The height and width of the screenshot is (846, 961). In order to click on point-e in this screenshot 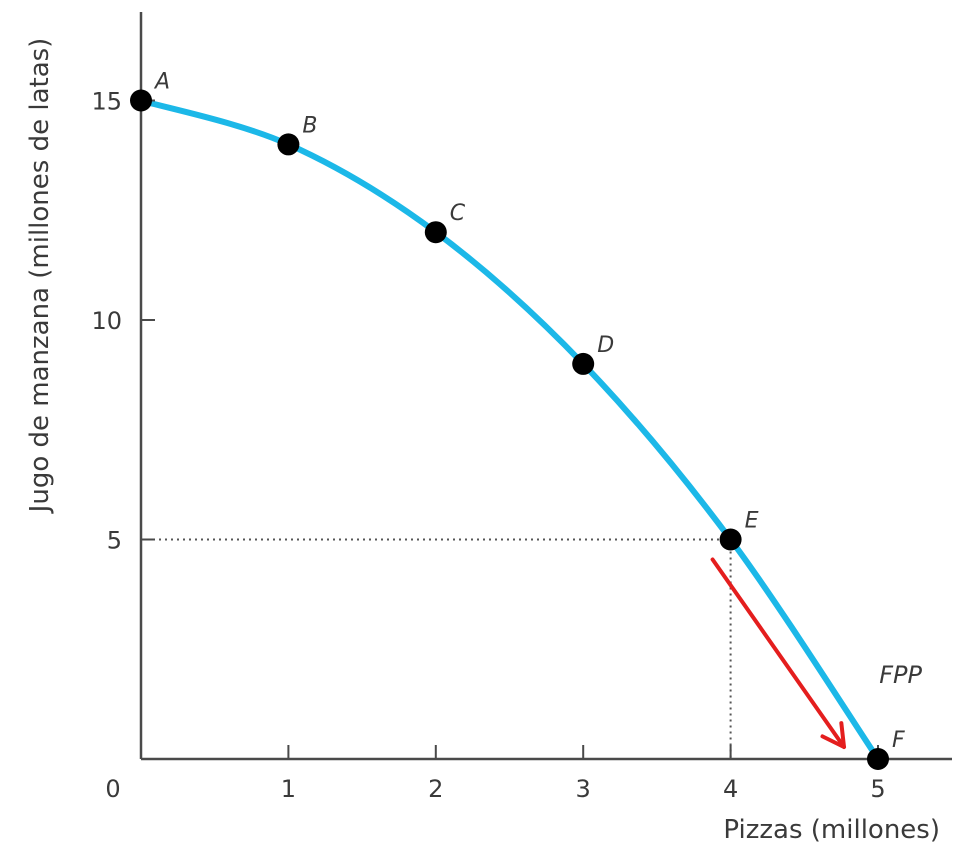, I will do `click(730, 539)`.